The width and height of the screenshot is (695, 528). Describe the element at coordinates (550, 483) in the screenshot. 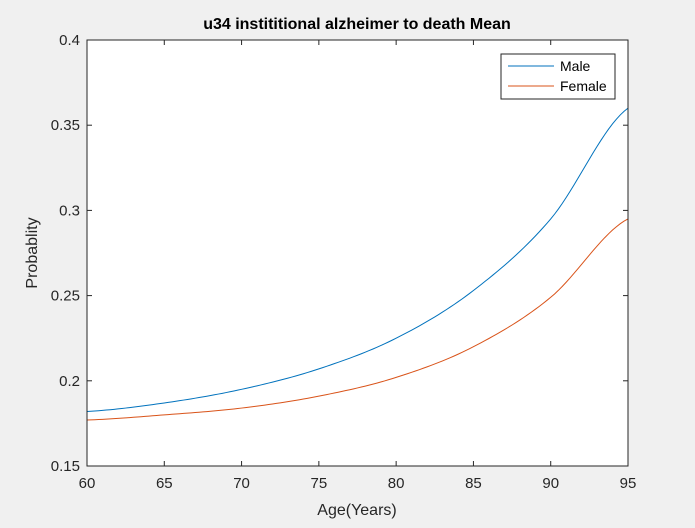

I see `x-tick-label: 90` at that location.